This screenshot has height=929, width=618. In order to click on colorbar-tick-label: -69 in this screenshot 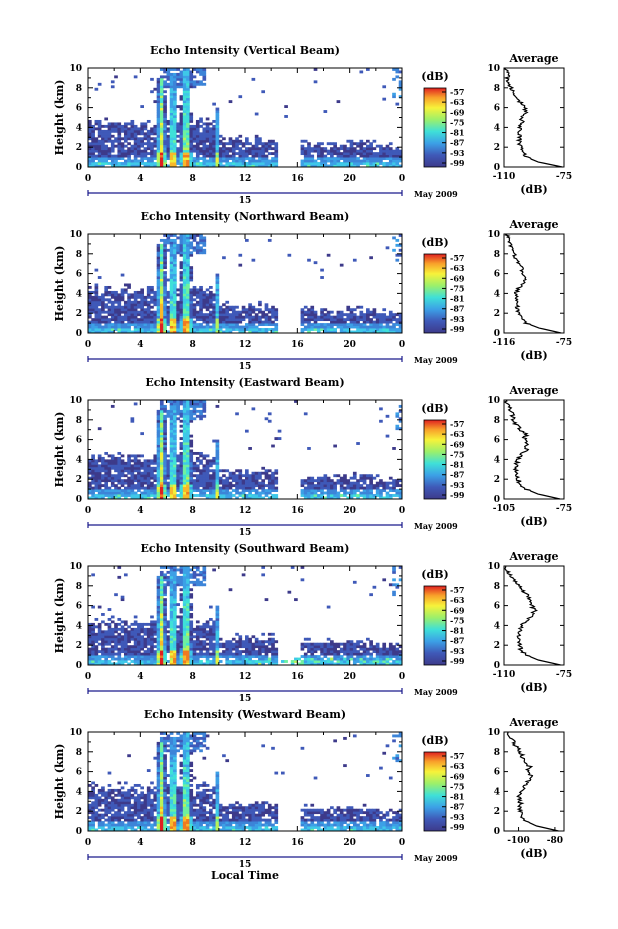, I will do `click(457, 444)`.